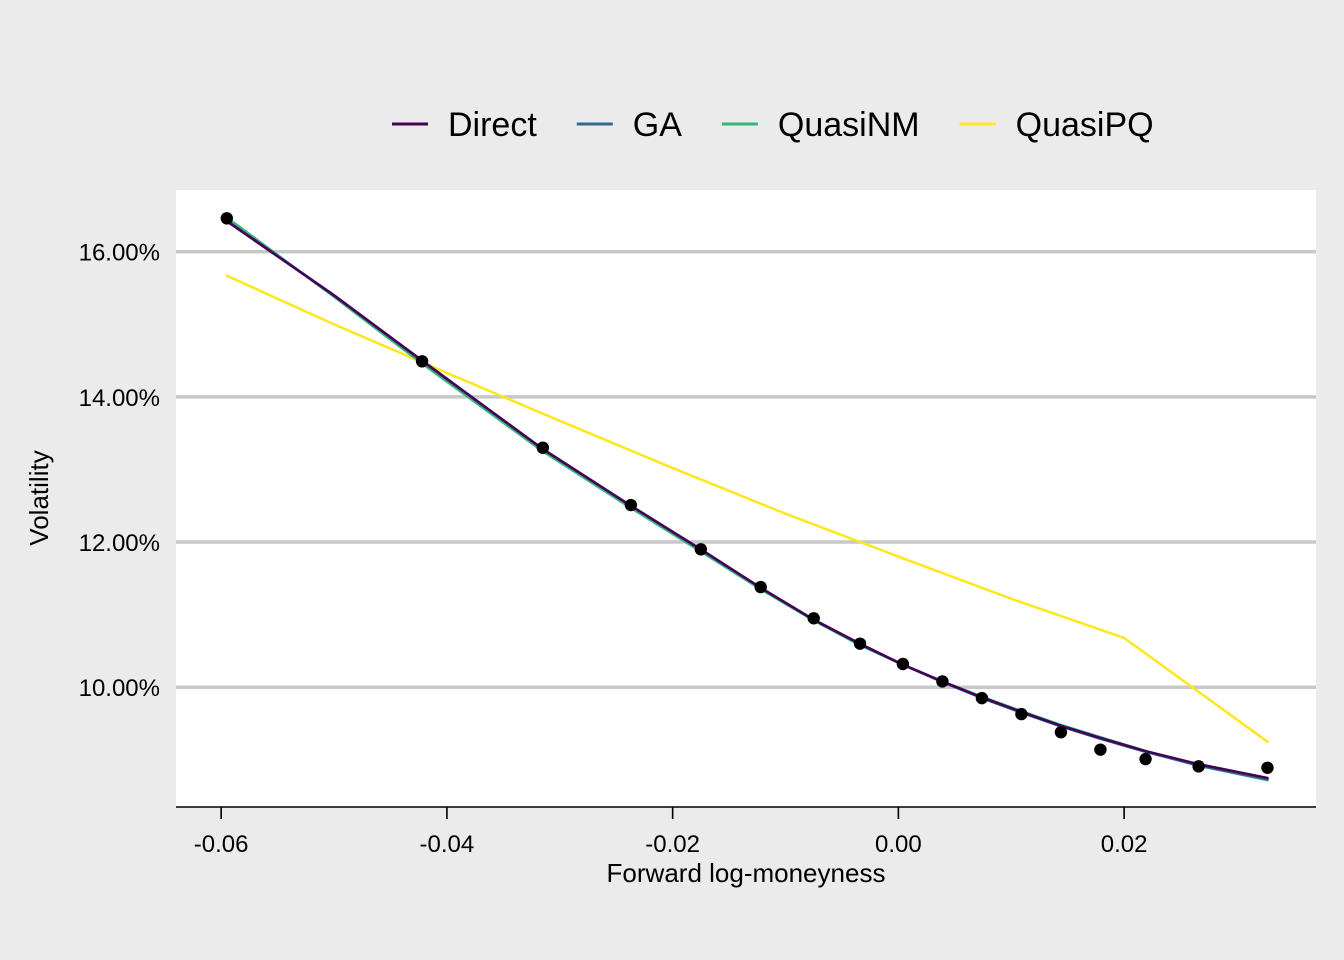 The width and height of the screenshot is (1344, 960). Describe the element at coordinates (1085, 125) in the screenshot. I see `legend-label: QuasiPQ` at that location.